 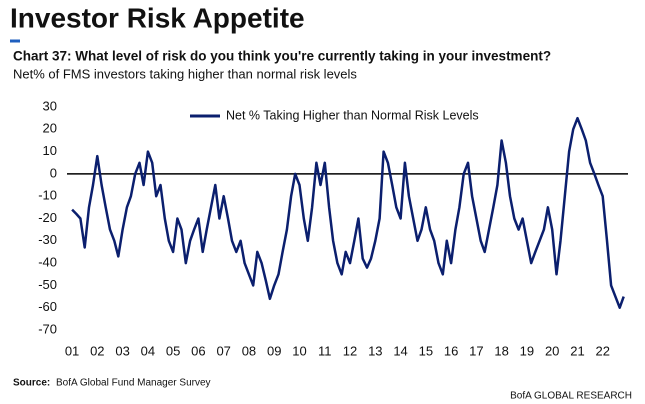 I want to click on y-tick-label: -60, so click(x=47, y=306).